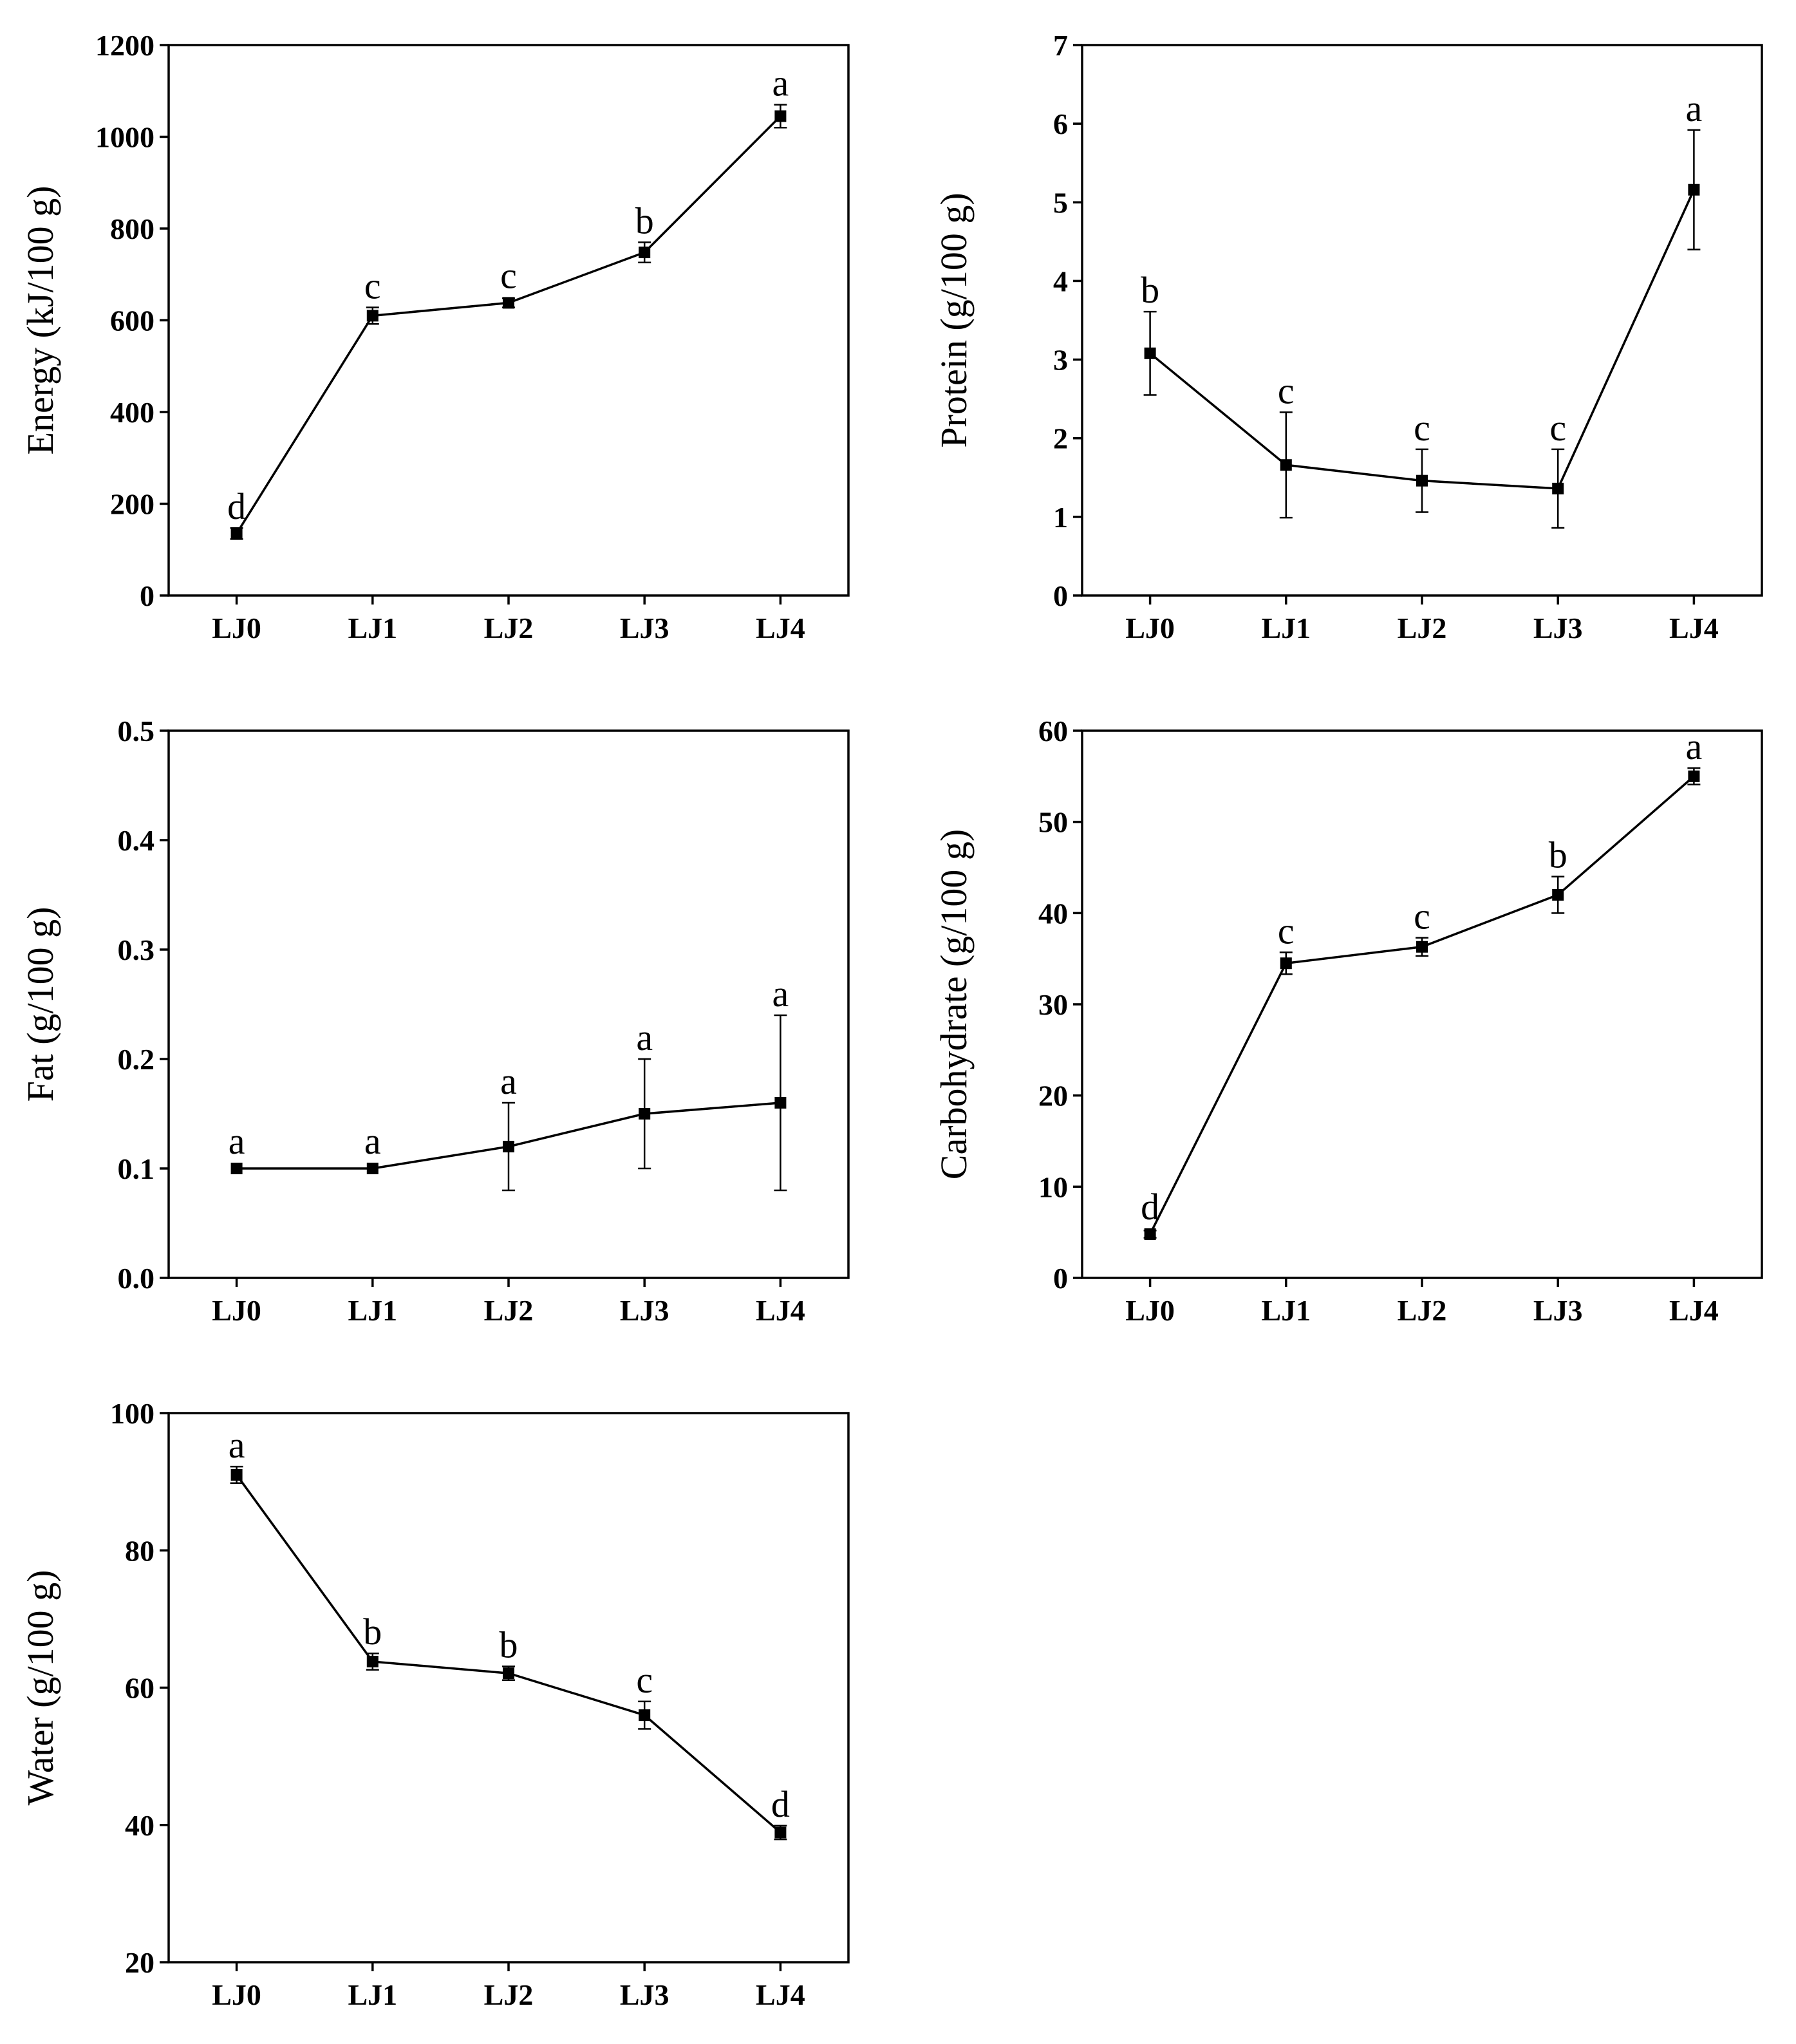 The image size is (1796, 2044). What do you see at coordinates (136, 1278) in the screenshot?
I see `fat-y-tick-label: 0.0` at bounding box center [136, 1278].